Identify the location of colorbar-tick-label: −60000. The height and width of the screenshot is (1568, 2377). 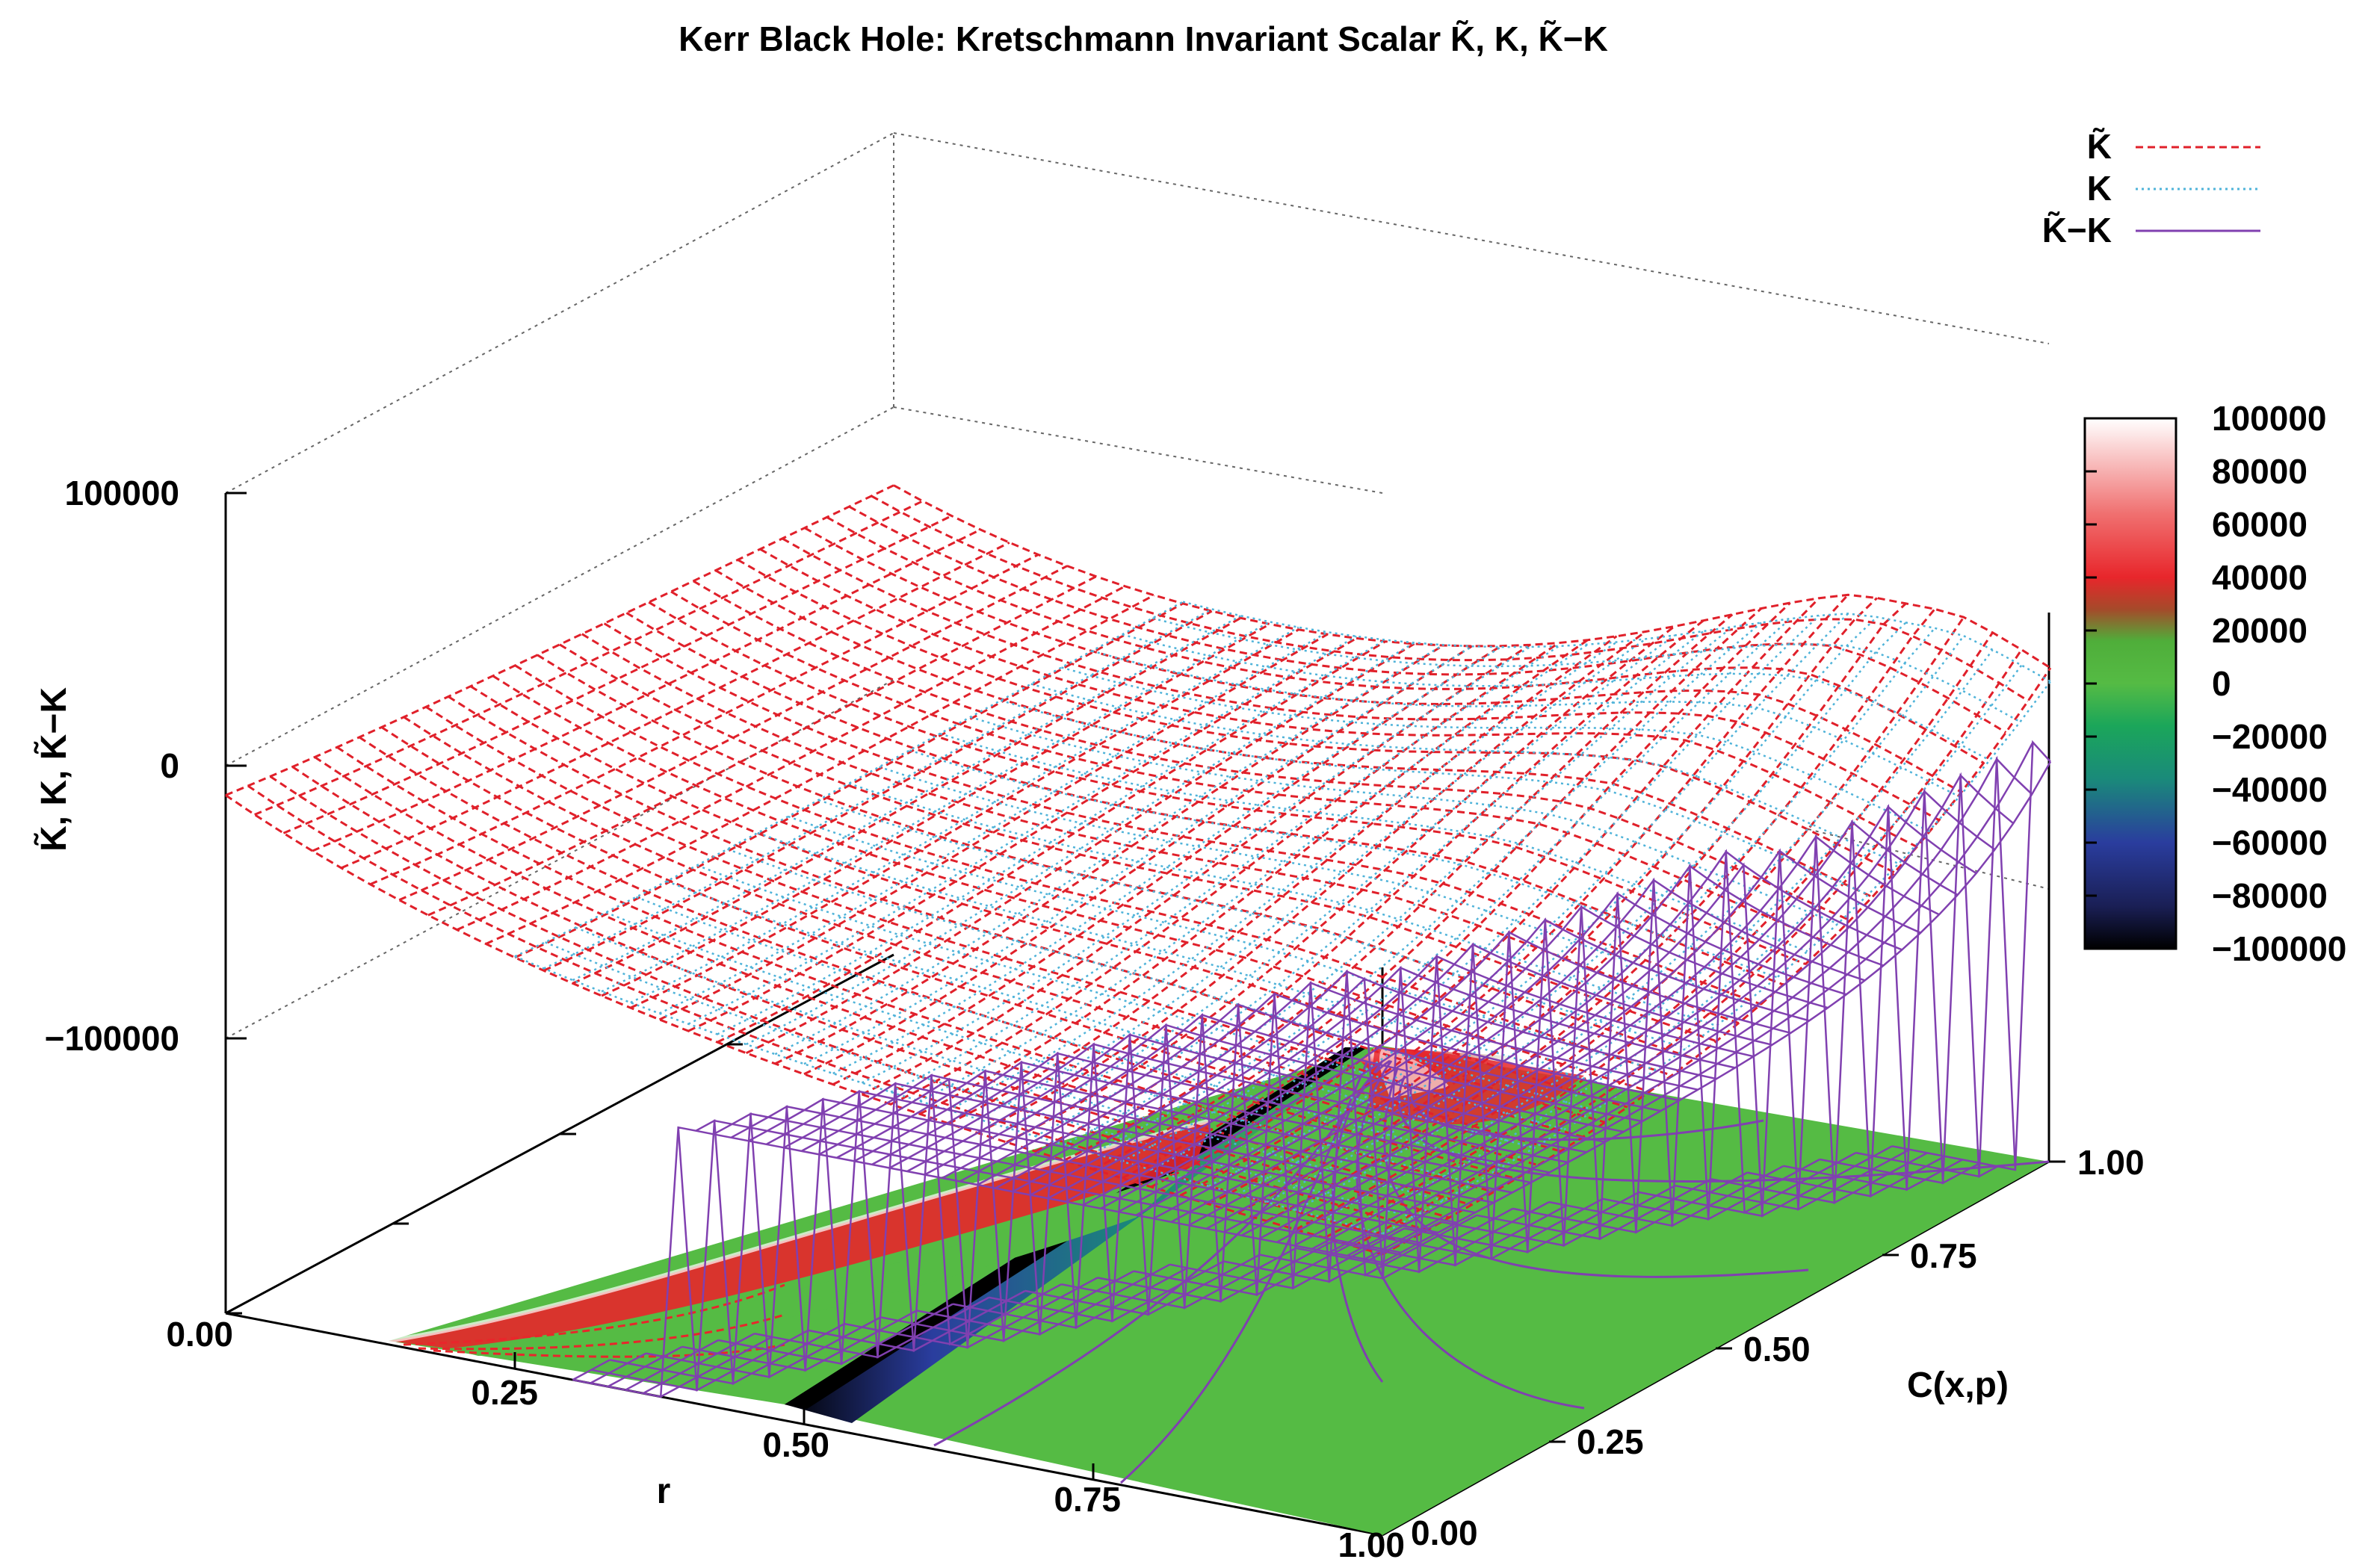
(2270, 843).